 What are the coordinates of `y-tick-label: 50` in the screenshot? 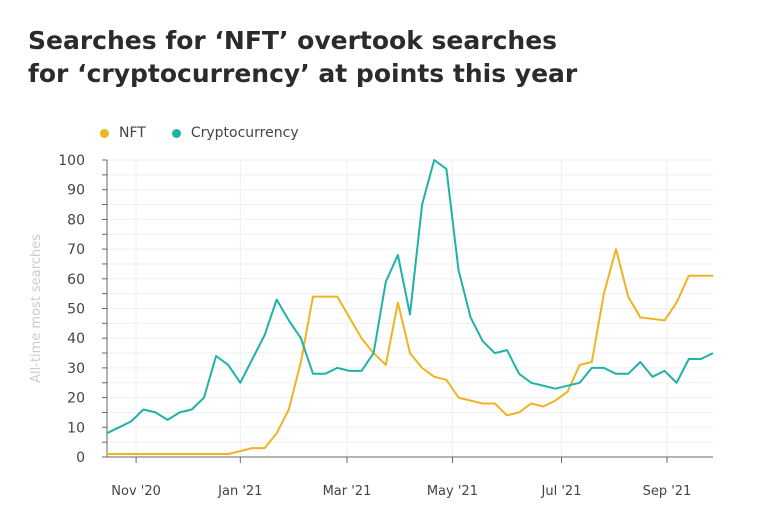 It's located at (76, 310).